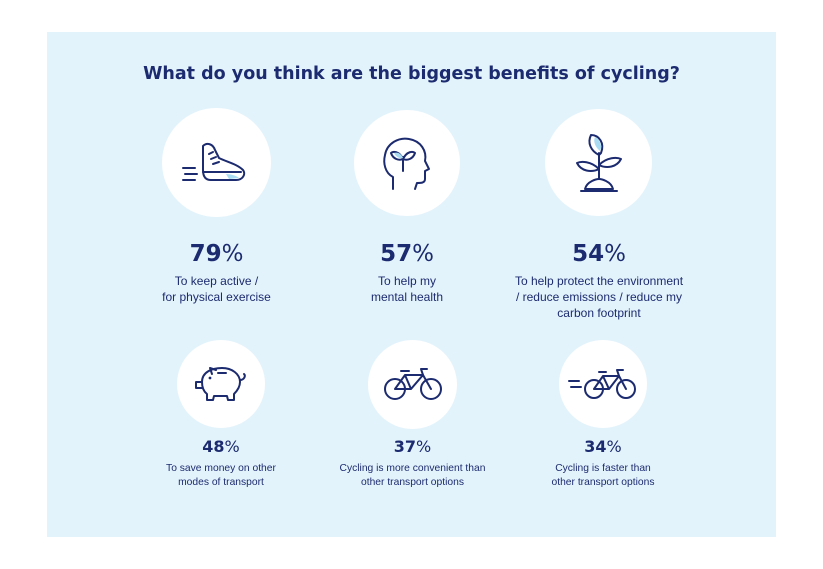 The width and height of the screenshot is (823, 569). What do you see at coordinates (216, 289) in the screenshot?
I see `benefit-label: To keep active / for physical exercise` at bounding box center [216, 289].